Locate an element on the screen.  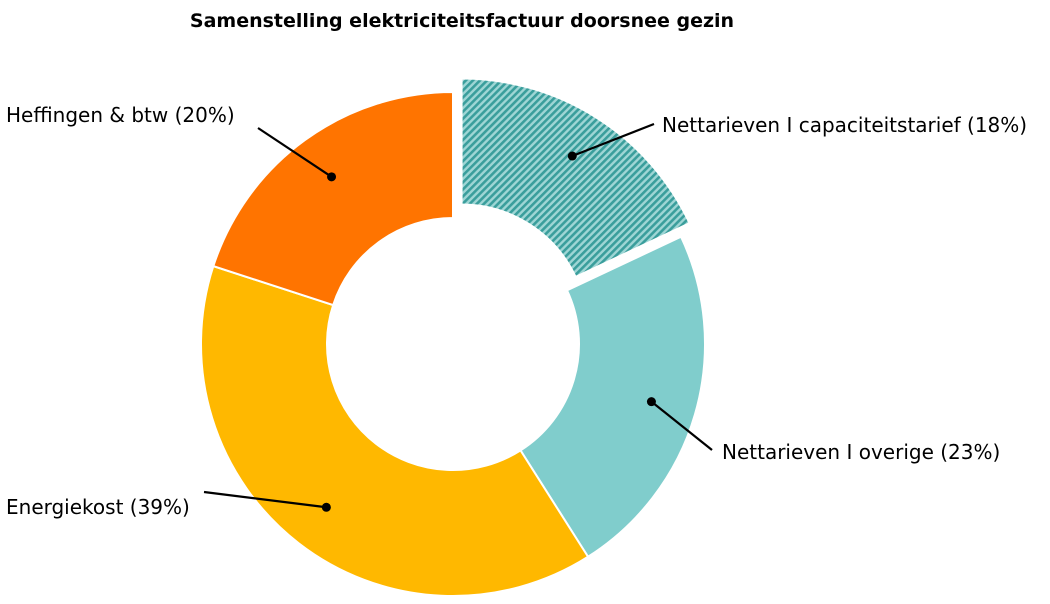
slice-nettarieven-i-overige is located at coordinates (612, 397).